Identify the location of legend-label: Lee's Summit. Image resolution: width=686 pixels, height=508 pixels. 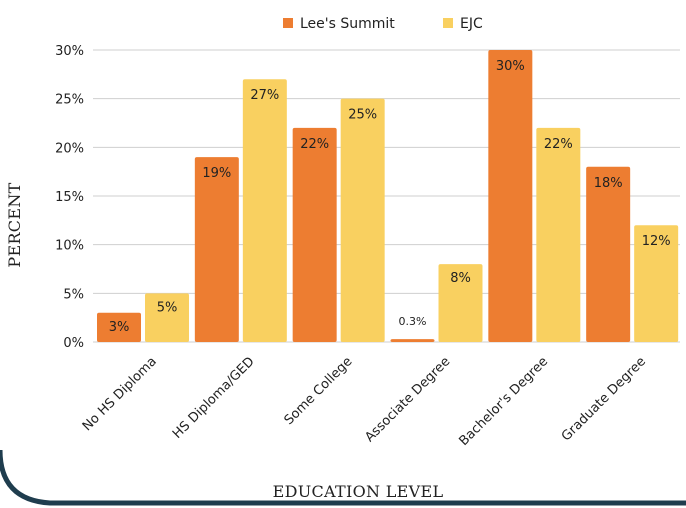
(347, 24).